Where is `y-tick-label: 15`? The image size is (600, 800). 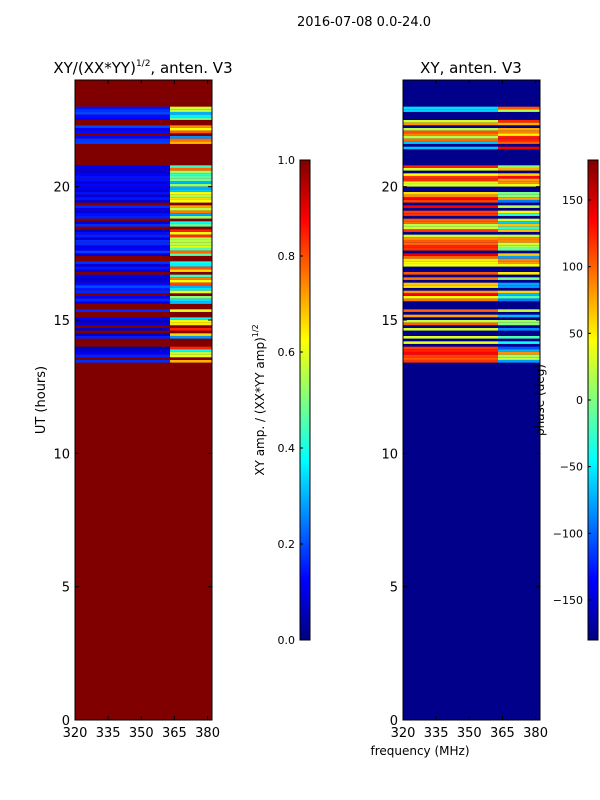 y-tick-label: 15 is located at coordinates (389, 321).